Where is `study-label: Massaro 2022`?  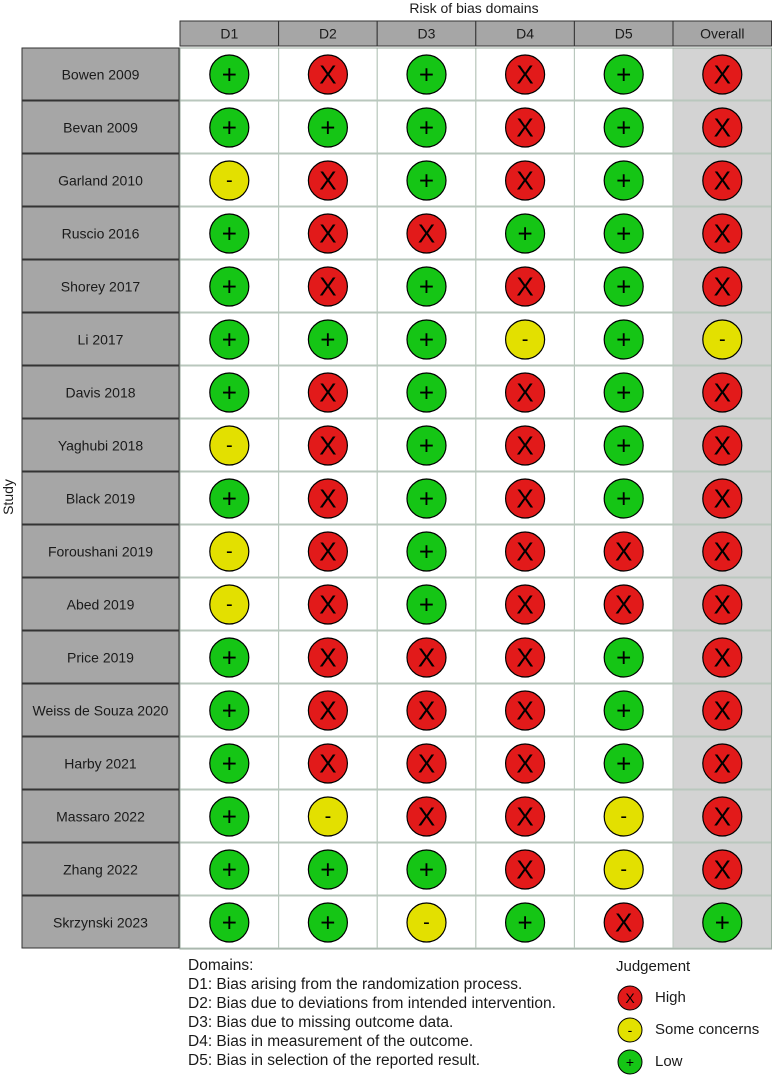 study-label: Massaro 2022 is located at coordinates (100, 817).